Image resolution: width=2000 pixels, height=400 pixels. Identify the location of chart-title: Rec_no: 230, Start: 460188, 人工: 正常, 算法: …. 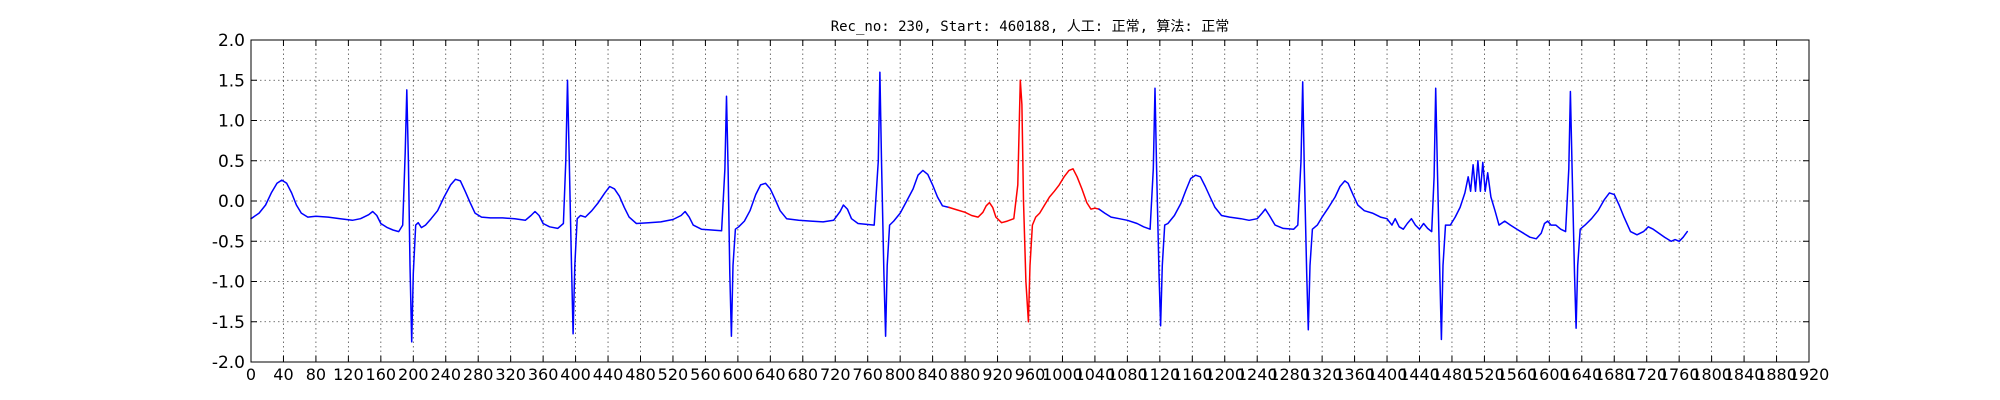
(1030, 27).